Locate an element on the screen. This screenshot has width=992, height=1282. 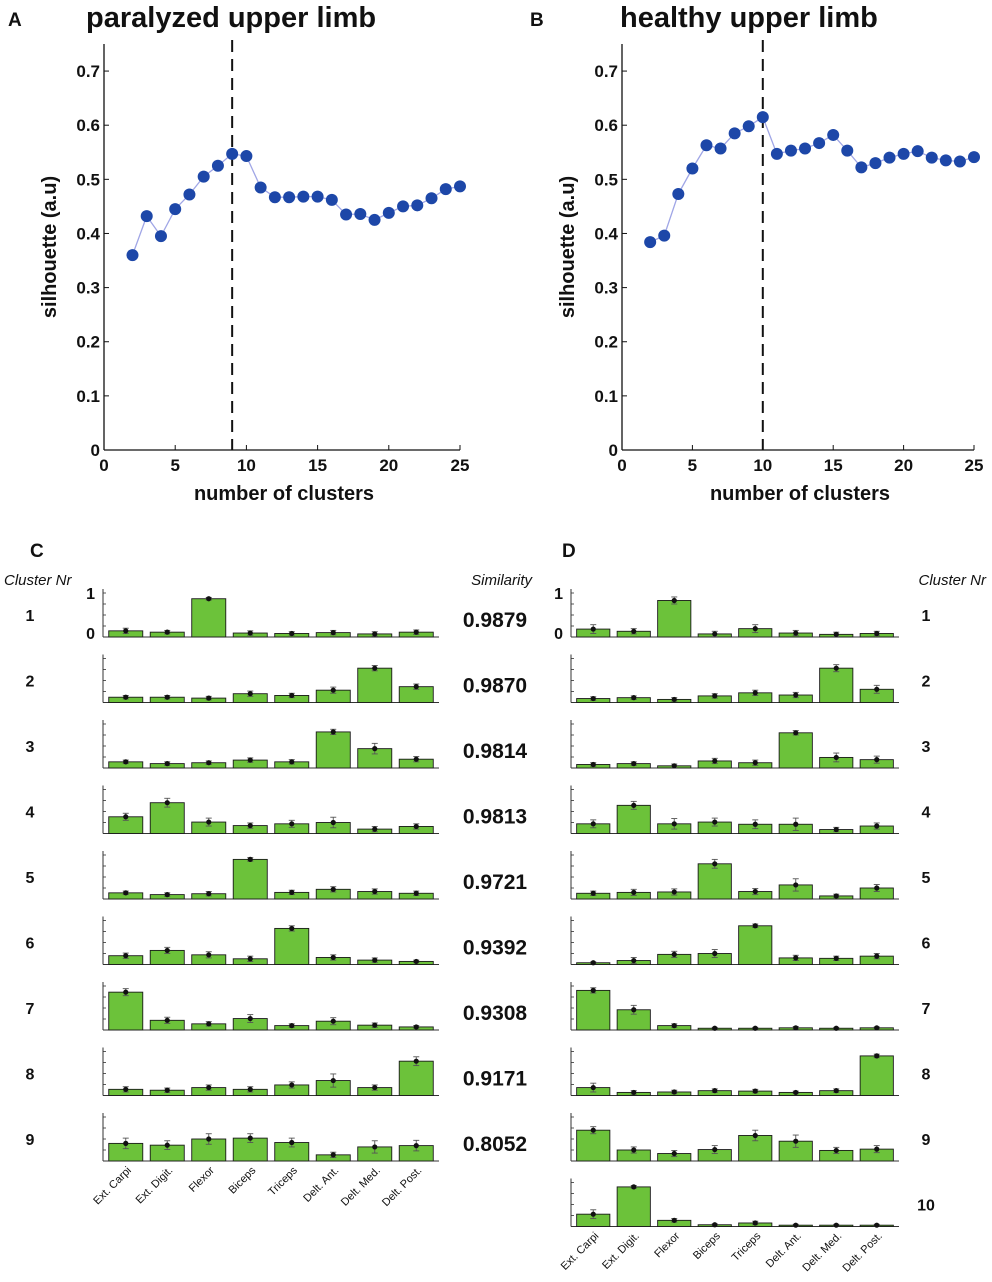
cluster-row: 5 is located at coordinates (750, 875).